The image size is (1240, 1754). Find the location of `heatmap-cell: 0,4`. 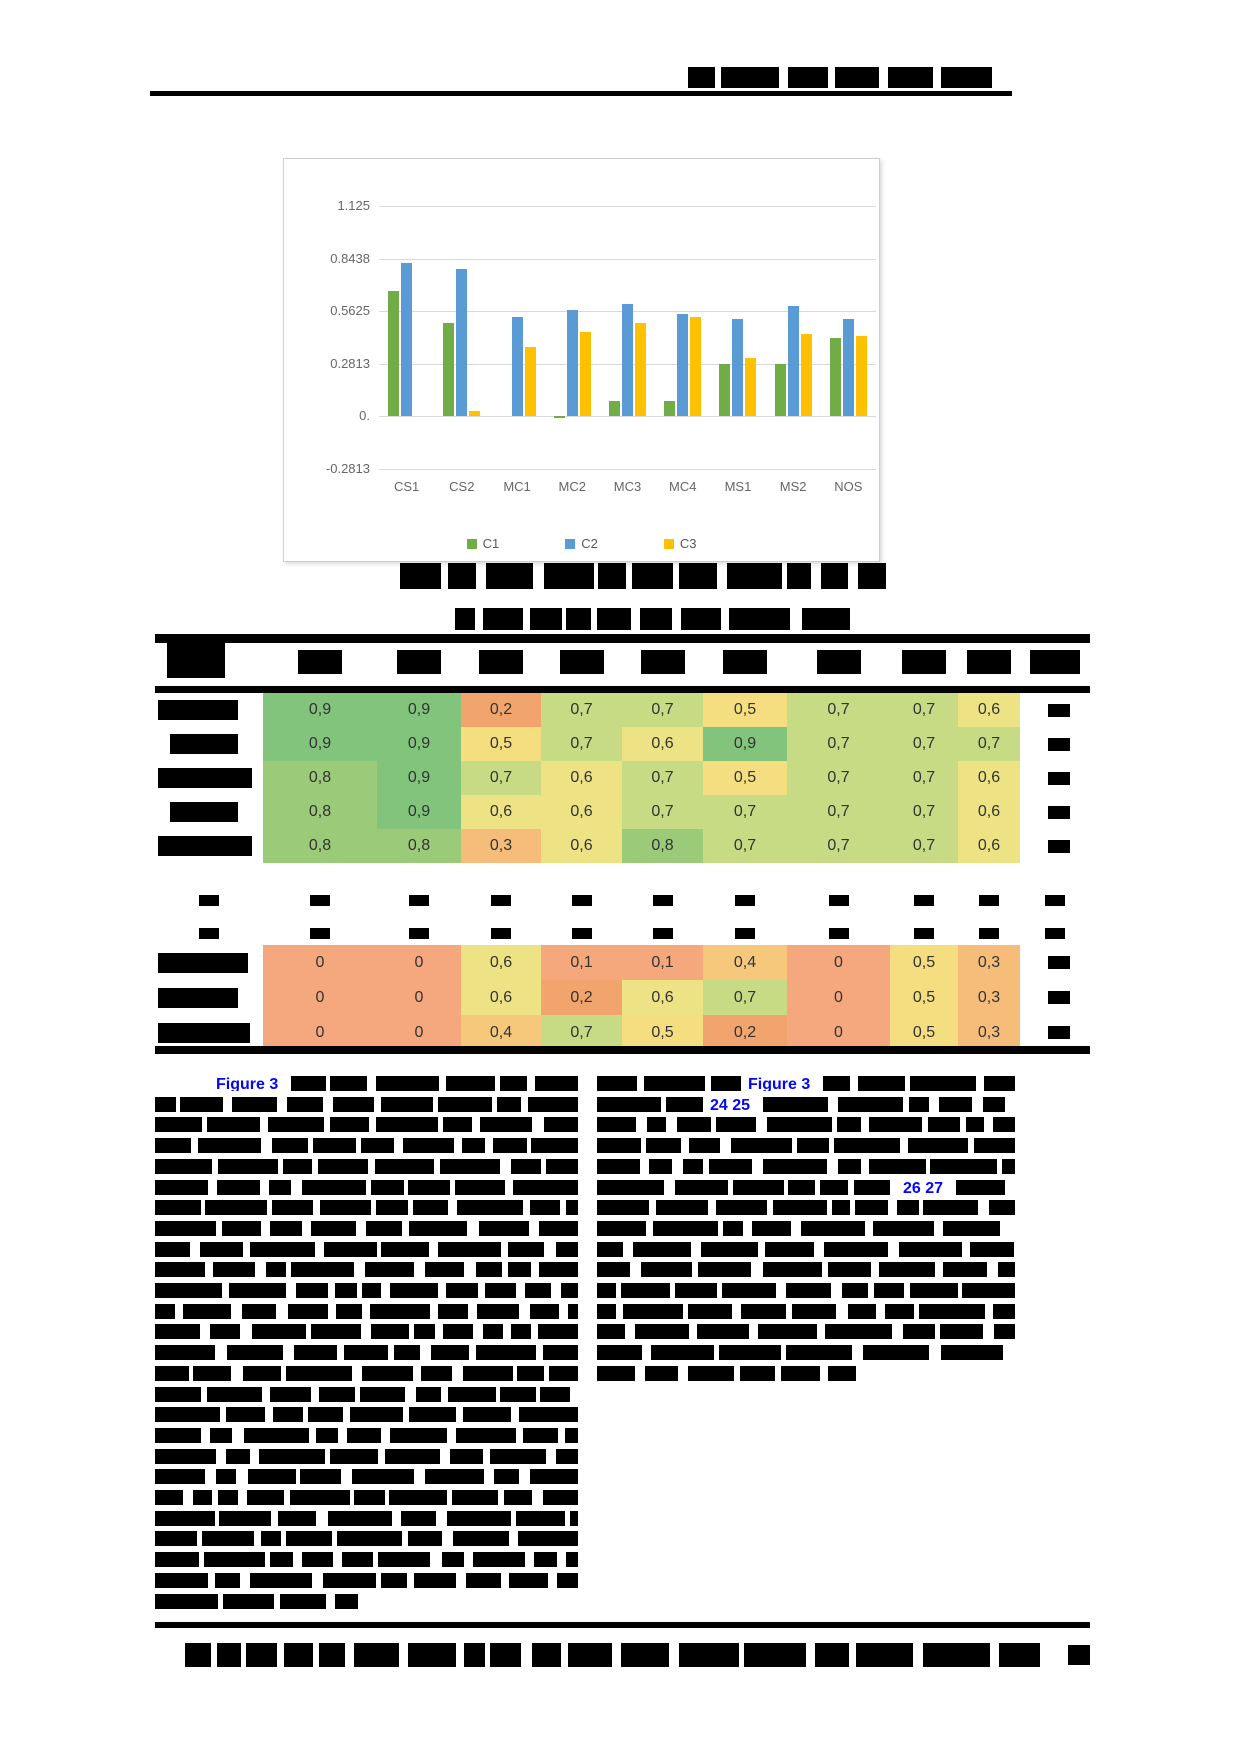

heatmap-cell: 0,4 is located at coordinates (501, 1032).